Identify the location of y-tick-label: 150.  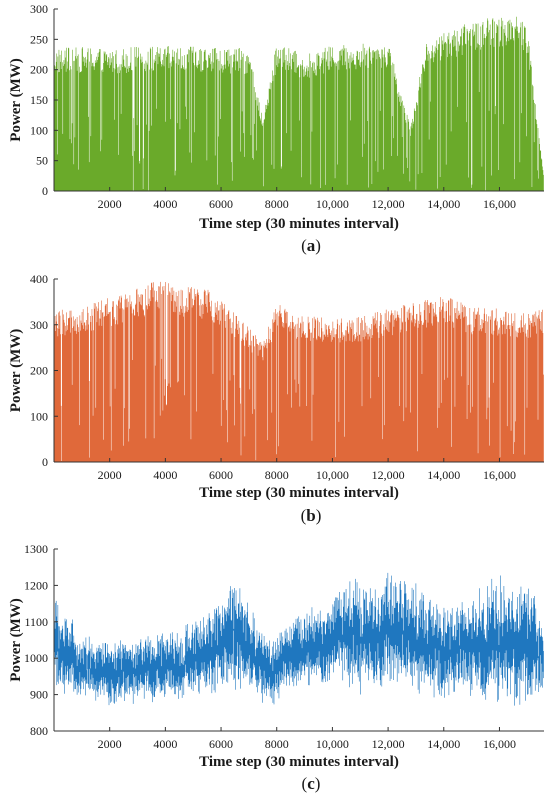
(39, 100).